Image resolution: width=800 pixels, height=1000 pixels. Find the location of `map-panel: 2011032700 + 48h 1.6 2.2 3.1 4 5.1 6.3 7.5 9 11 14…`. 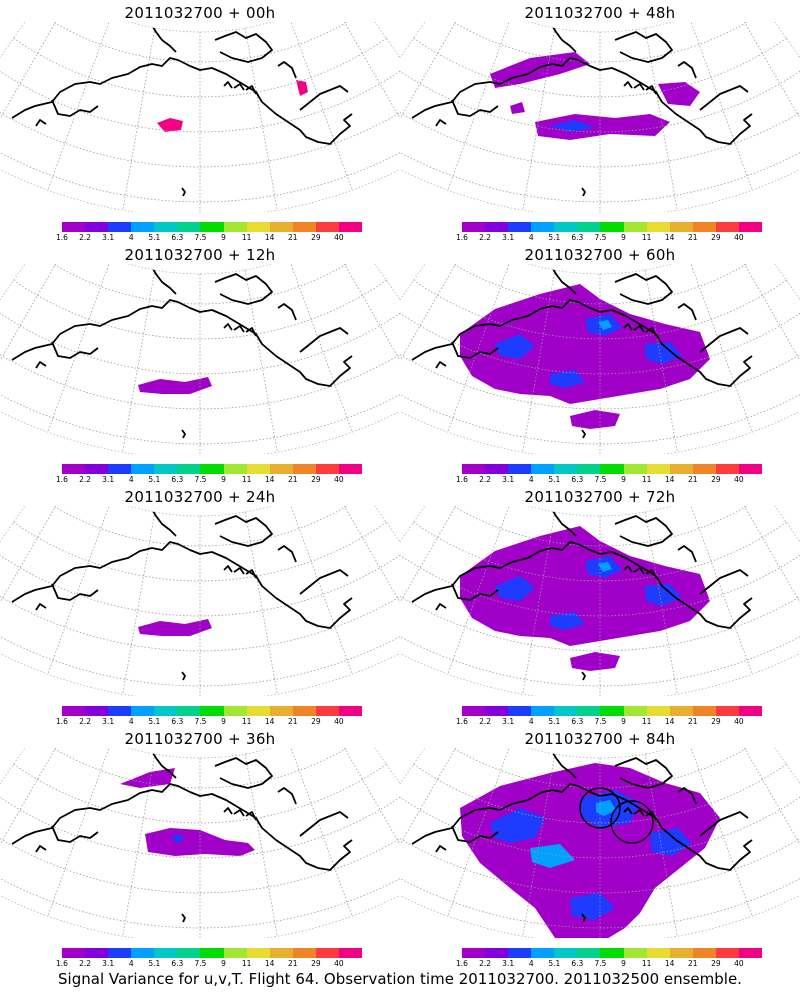

map-panel: 2011032700 + 48h 1.6 2.2 3.1 4 5.1 6.3 7.5 9 11 14… is located at coordinates (600, 121).